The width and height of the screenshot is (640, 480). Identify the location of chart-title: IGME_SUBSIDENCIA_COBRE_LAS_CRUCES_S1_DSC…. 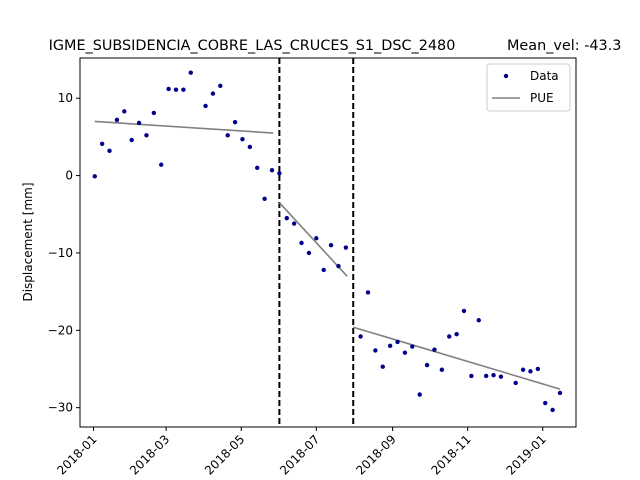
(252, 46).